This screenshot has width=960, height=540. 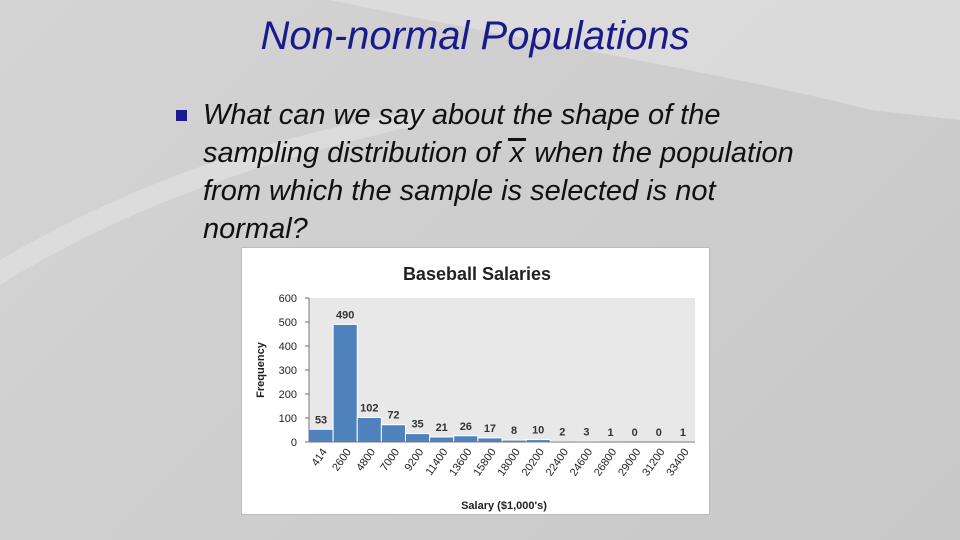 What do you see at coordinates (466, 427) in the screenshot?
I see `bar-data-label: 26` at bounding box center [466, 427].